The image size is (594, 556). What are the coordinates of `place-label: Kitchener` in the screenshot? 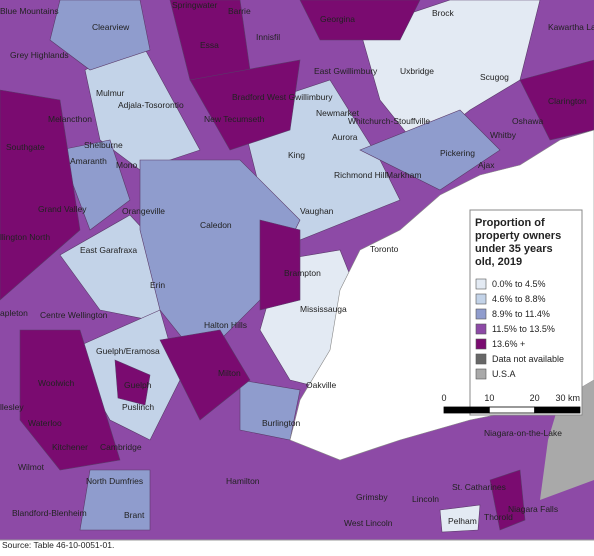 It's located at (70, 447).